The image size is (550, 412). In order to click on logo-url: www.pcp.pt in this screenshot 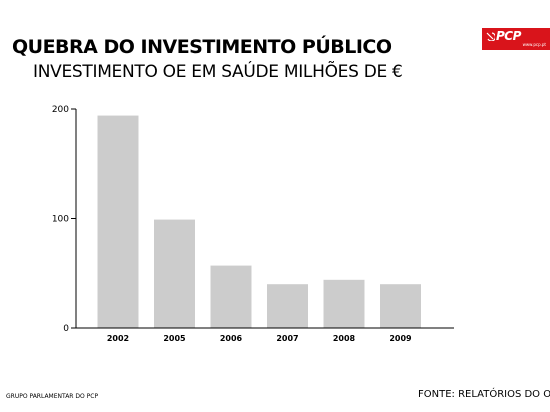, I will do `click(534, 44)`.